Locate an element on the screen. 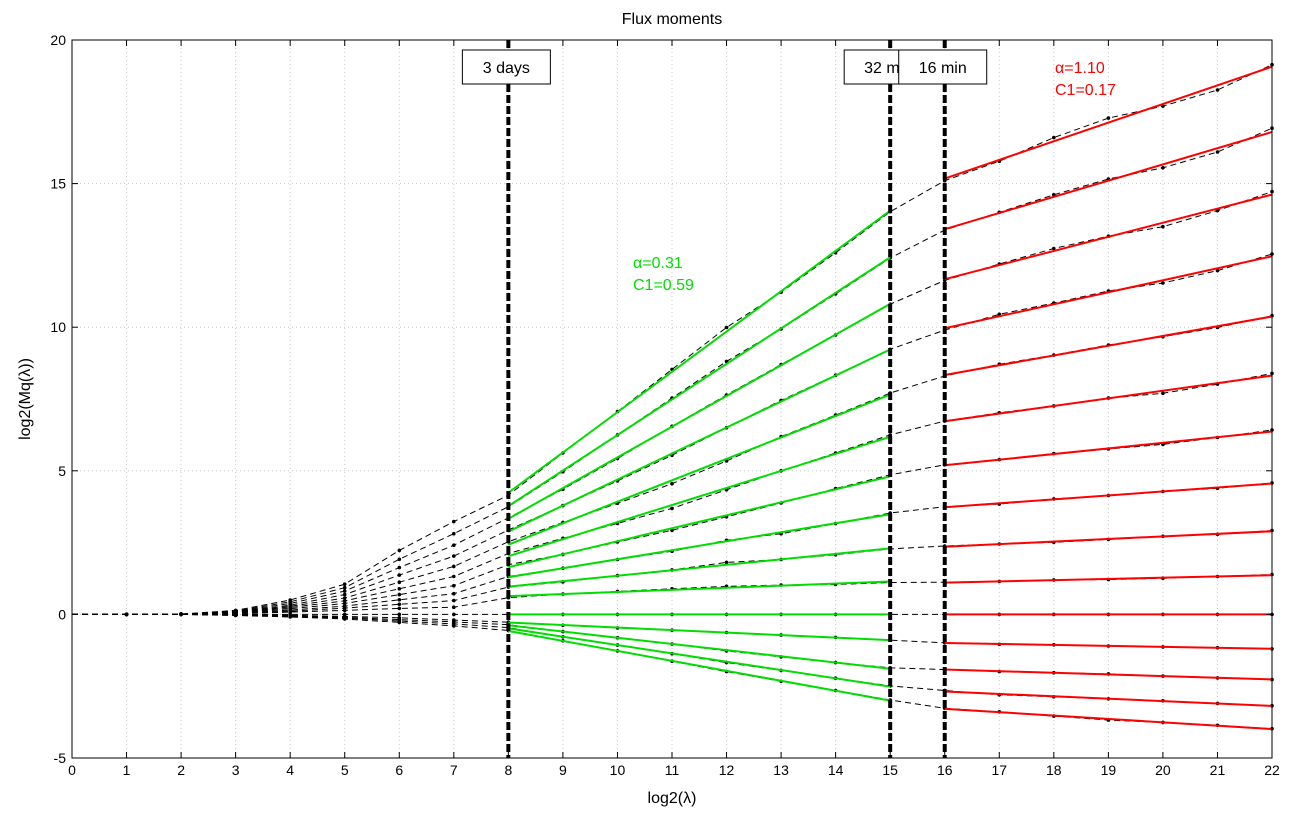  x-tick-label: 7 is located at coordinates (454, 770).